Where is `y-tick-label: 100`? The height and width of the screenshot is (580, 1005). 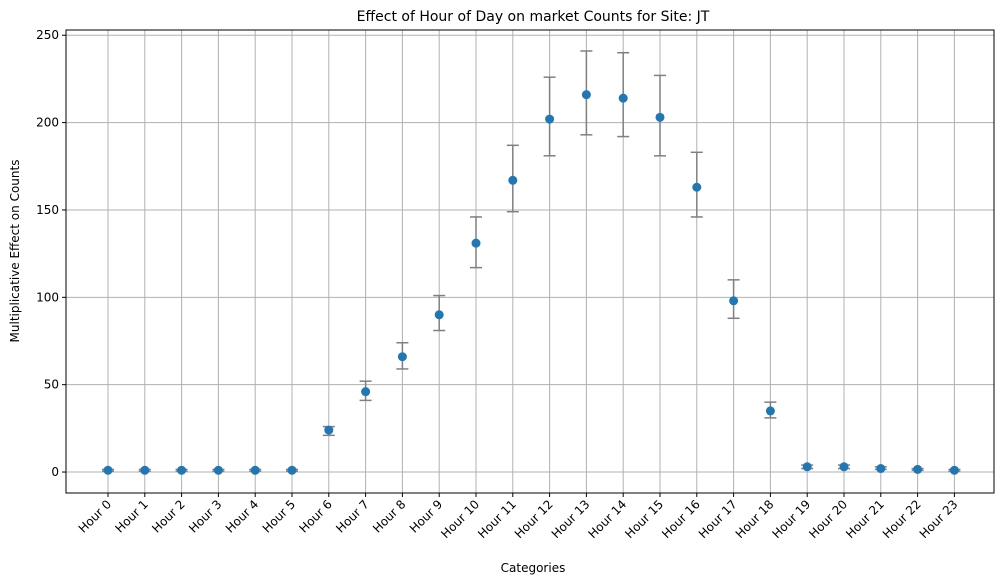 y-tick-label: 100 is located at coordinates (47, 297).